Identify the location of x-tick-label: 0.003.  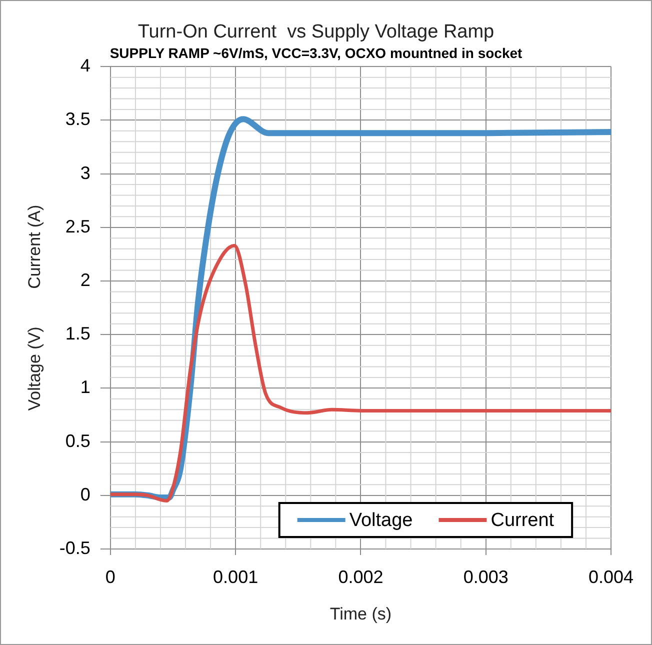
(485, 576).